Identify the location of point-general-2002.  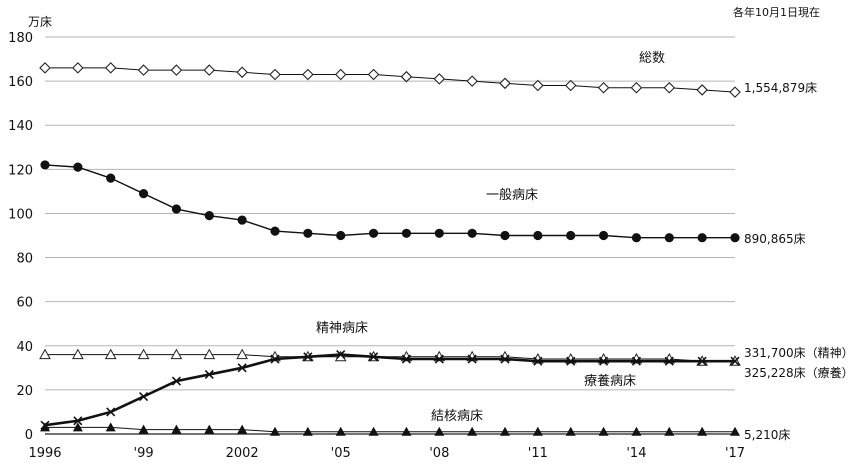
(242, 220).